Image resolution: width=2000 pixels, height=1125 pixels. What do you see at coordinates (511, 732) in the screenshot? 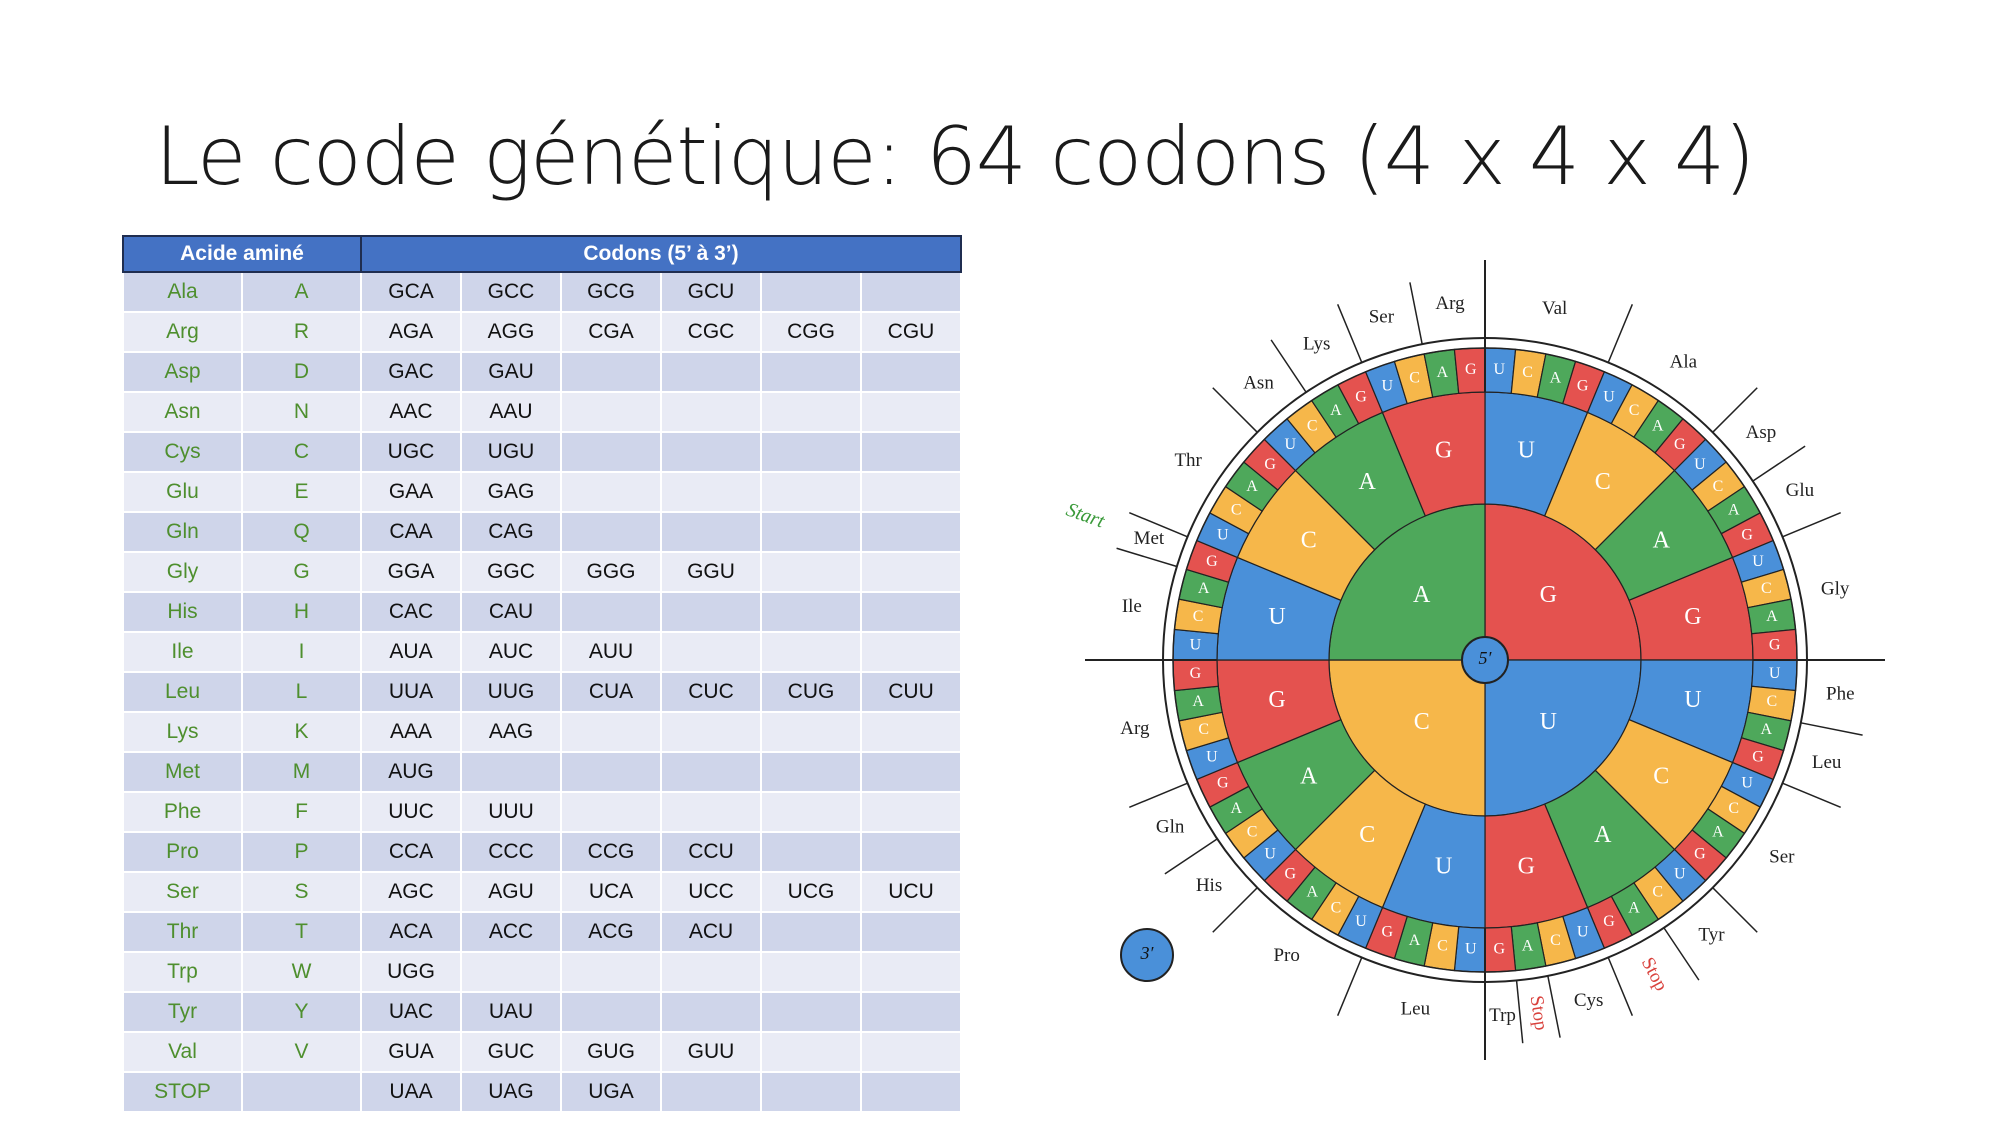
I see `codon-cell: AAG` at bounding box center [511, 732].